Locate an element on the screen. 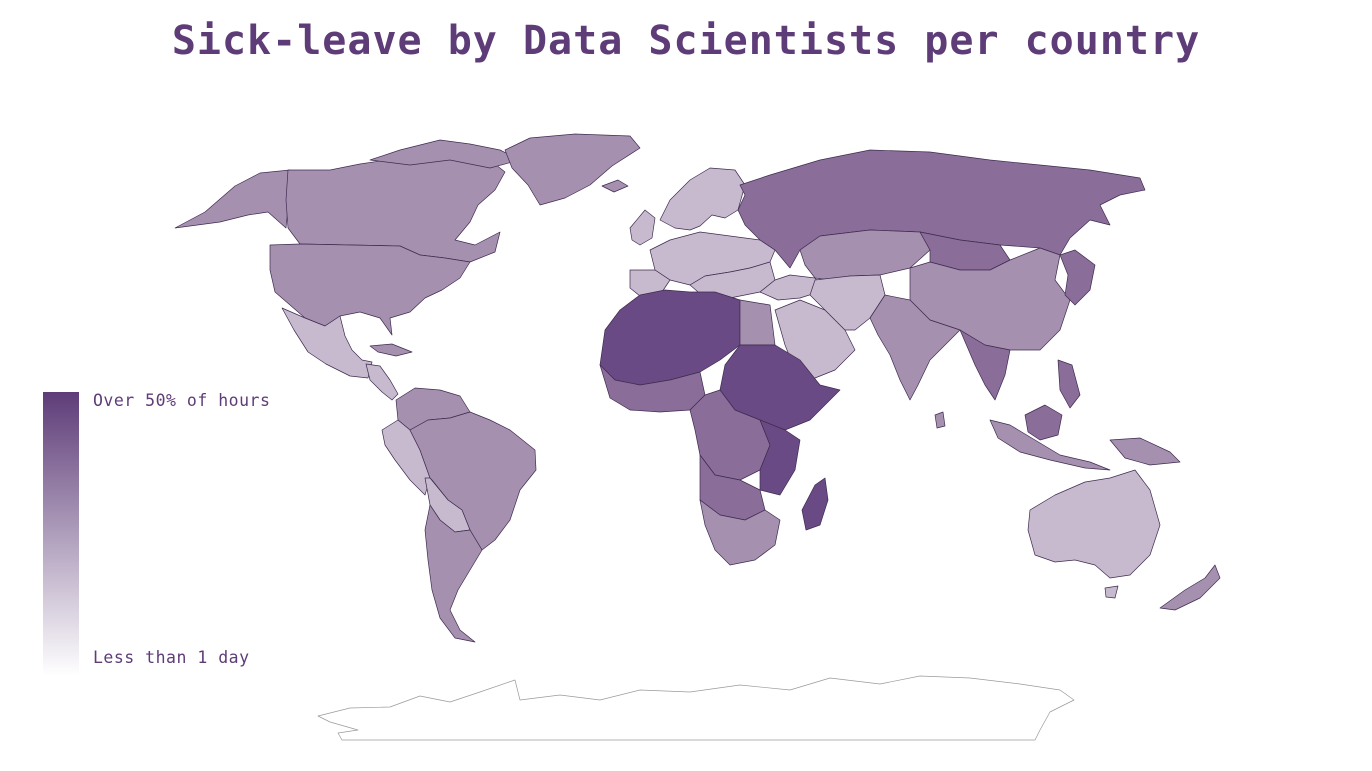 The width and height of the screenshot is (1372, 771). antarctica is located at coordinates (696, 708).